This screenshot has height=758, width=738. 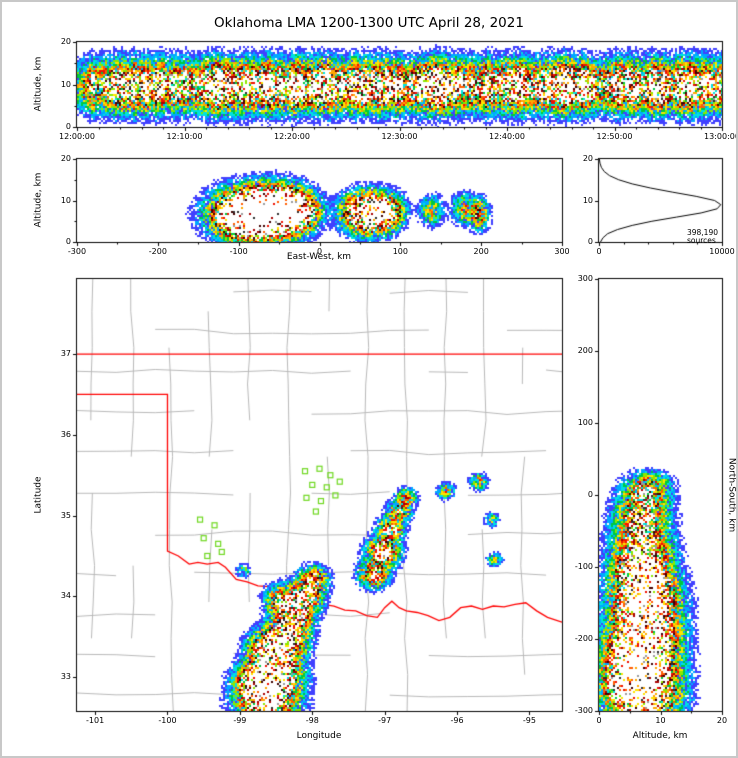 I want to click on tick-label: 10000, so click(x=722, y=251).